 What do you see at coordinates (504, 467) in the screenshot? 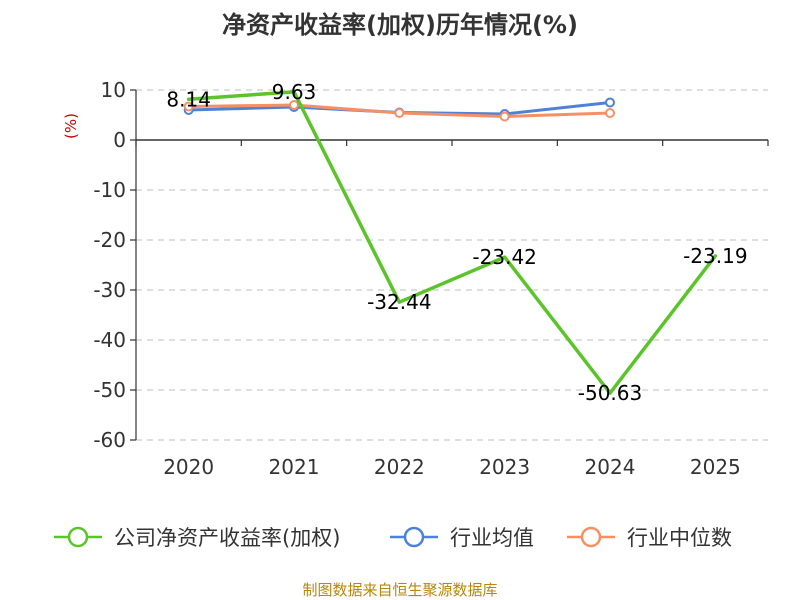
I see `x-tick-label: 2023` at bounding box center [504, 467].